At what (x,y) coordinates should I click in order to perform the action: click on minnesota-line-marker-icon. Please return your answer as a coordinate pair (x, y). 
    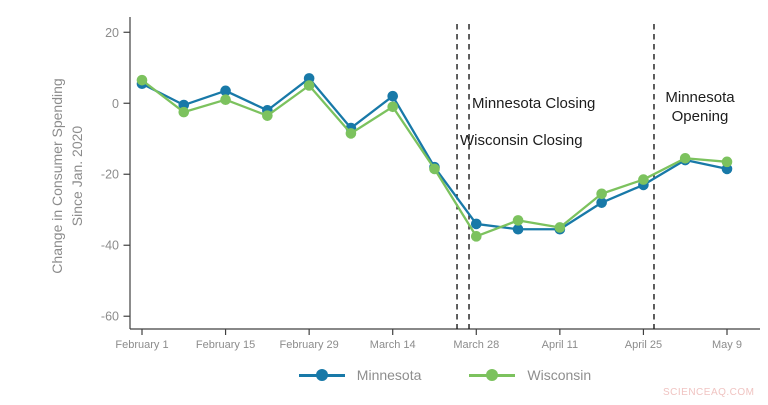
    Looking at the image, I should click on (321, 375).